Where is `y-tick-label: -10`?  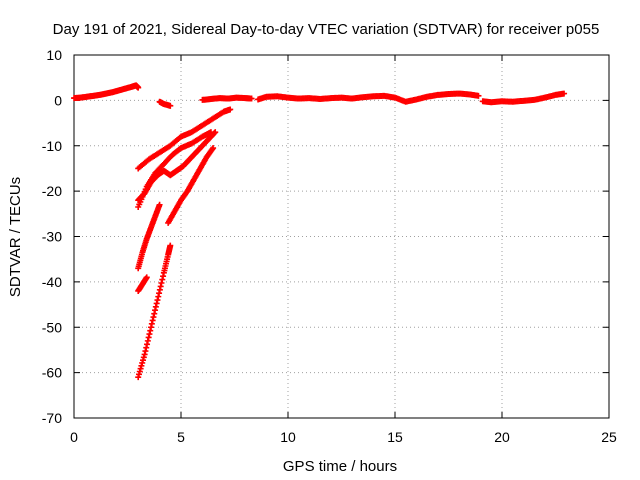
y-tick-label: -10 is located at coordinates (52, 146).